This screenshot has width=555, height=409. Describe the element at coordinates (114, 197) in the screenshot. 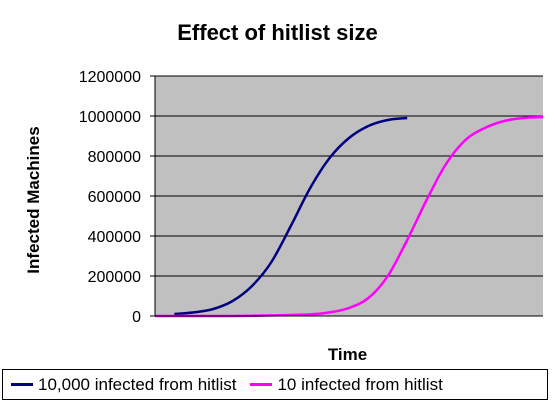

I see `y-tick-label: 600000` at that location.